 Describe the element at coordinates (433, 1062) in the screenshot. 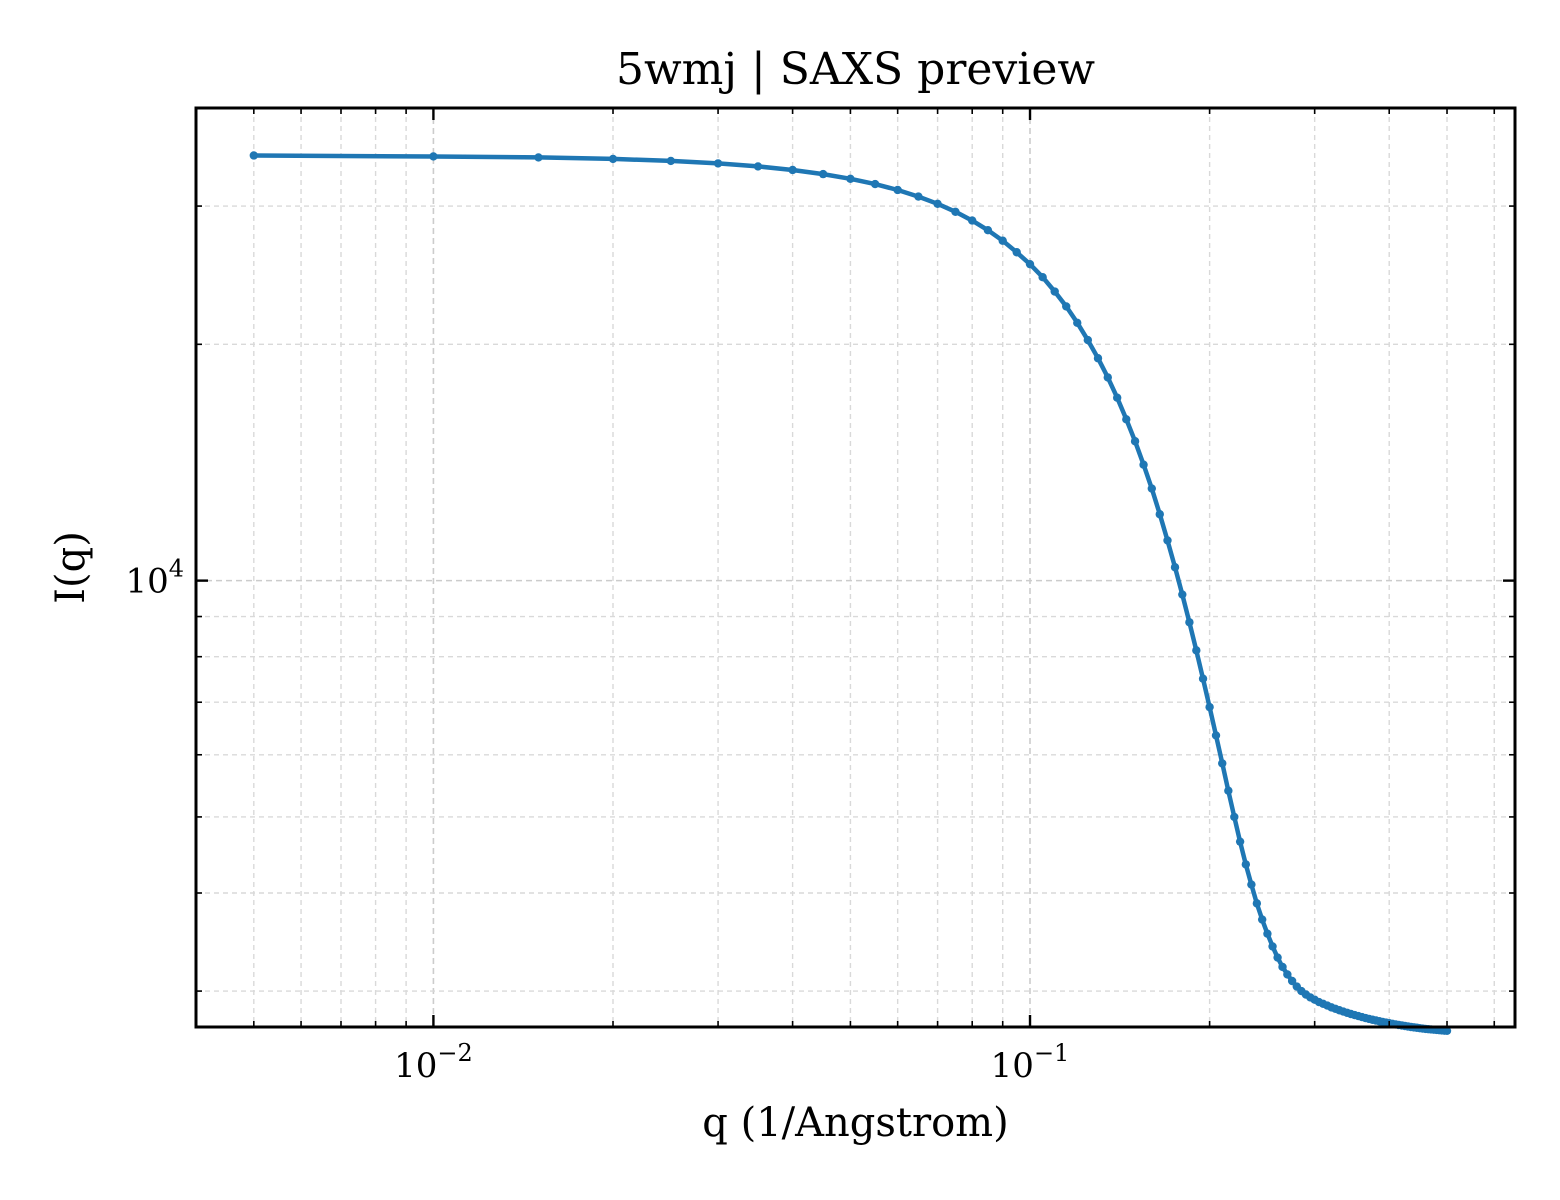

I see `x-tick-label: 10⁻²` at that location.